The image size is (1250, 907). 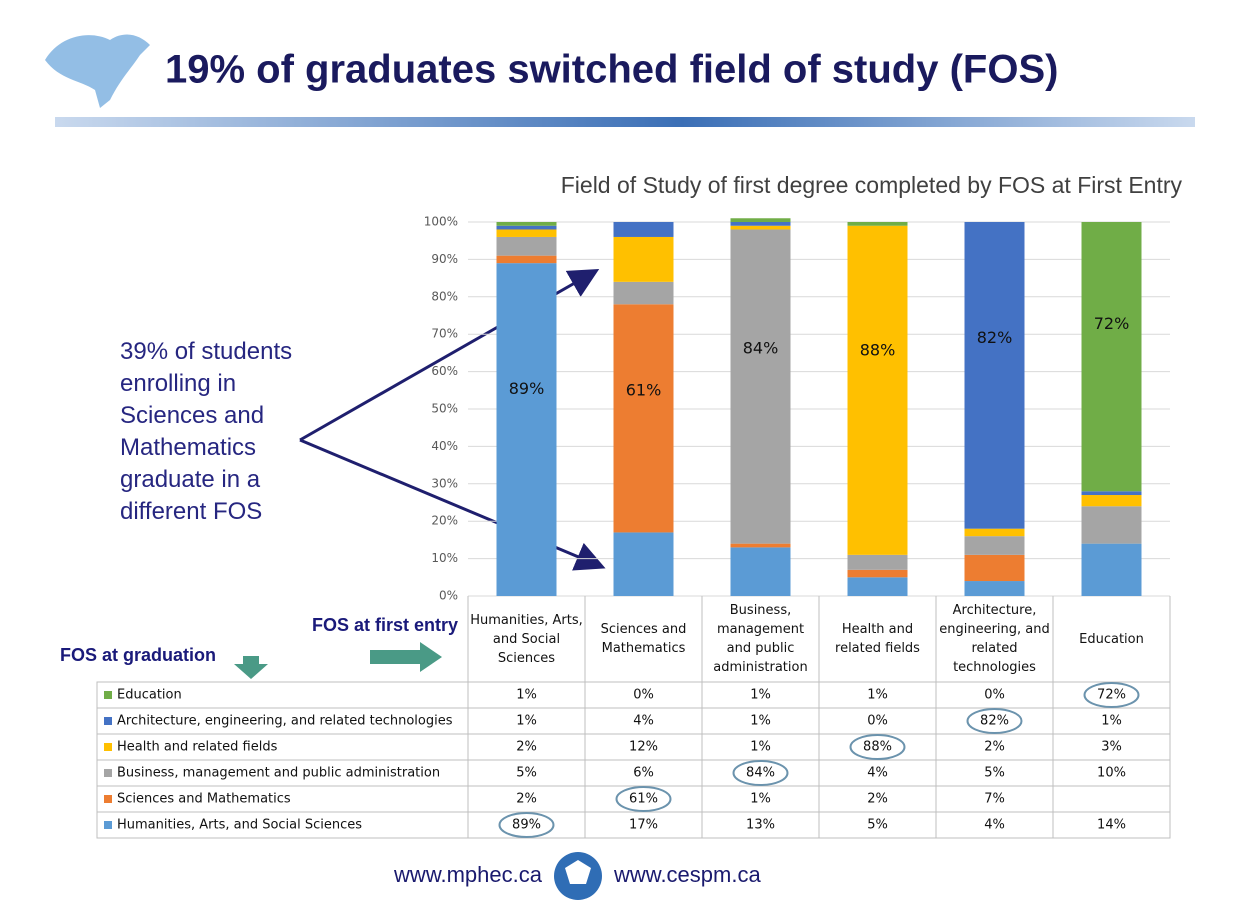 I want to click on table-value: 61%, so click(x=643, y=799).